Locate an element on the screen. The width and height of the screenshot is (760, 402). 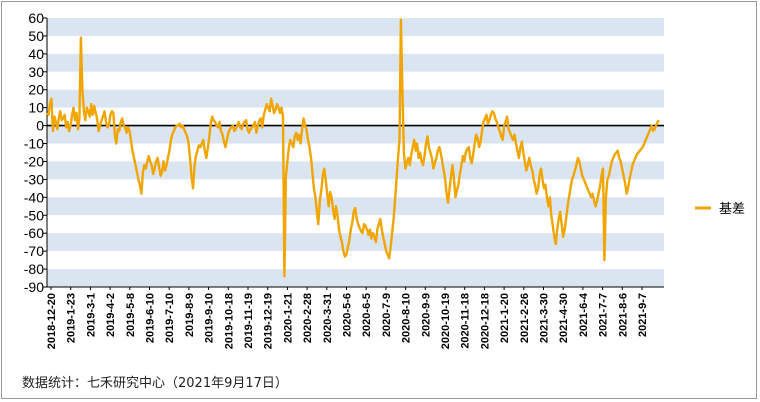
y-tick-label: -80 is located at coordinates (34, 269).